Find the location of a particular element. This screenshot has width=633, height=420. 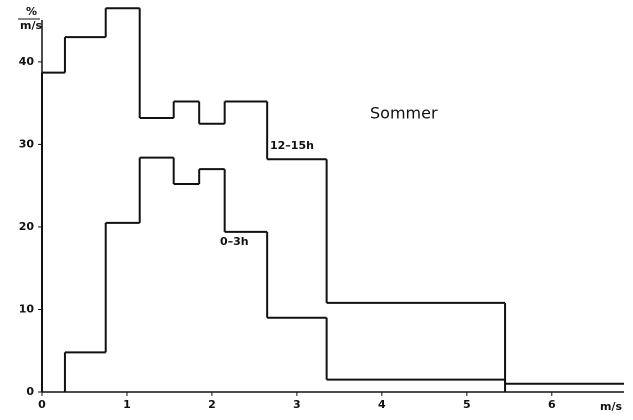

x-tick-label: 5 is located at coordinates (467, 404).